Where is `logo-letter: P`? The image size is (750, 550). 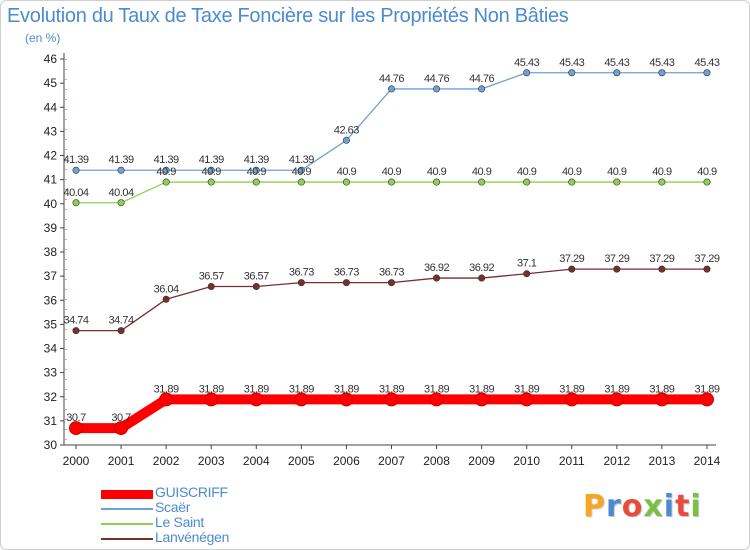
logo-letter: P is located at coordinates (594, 506).